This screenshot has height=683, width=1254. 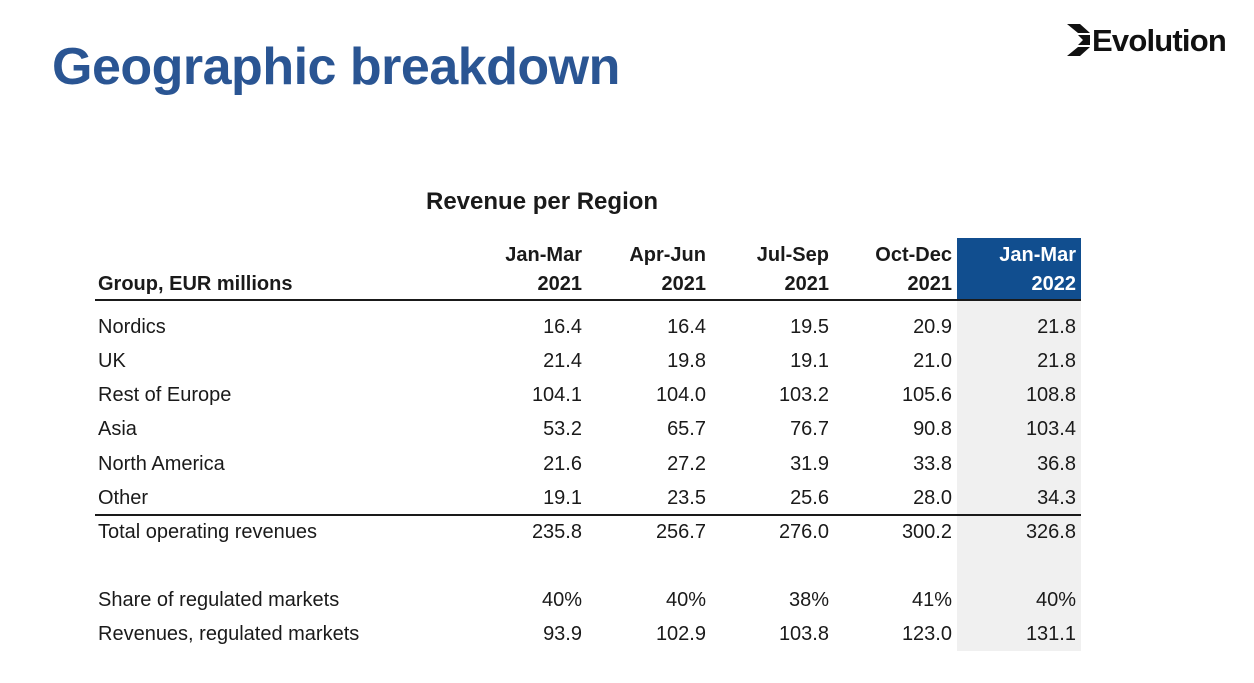 I want to click on highlight-header-background, so click(x=1019, y=269).